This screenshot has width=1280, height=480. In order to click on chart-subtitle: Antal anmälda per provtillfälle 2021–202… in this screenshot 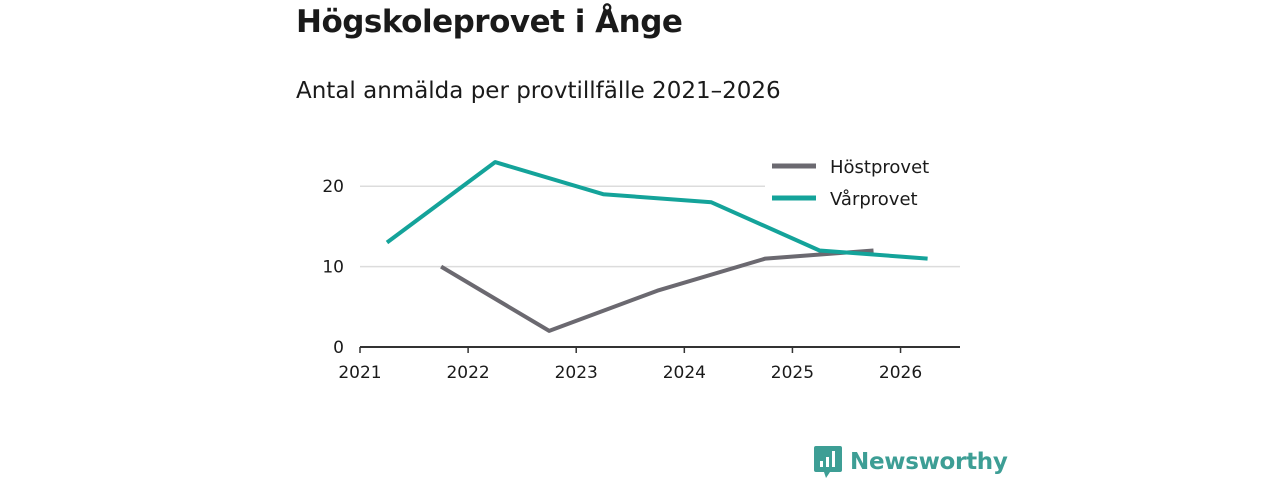, I will do `click(538, 91)`.